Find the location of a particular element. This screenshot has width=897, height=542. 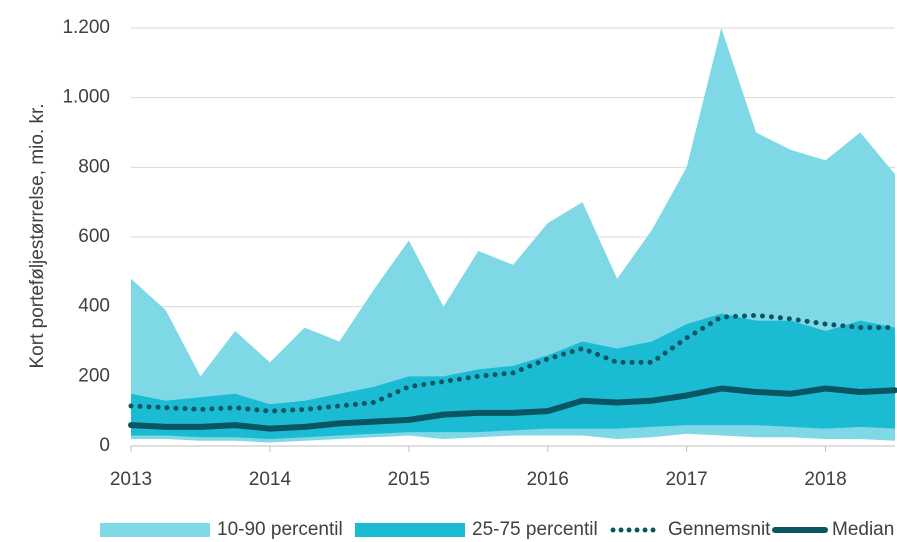

x-tick-label: 2015 is located at coordinates (409, 479).